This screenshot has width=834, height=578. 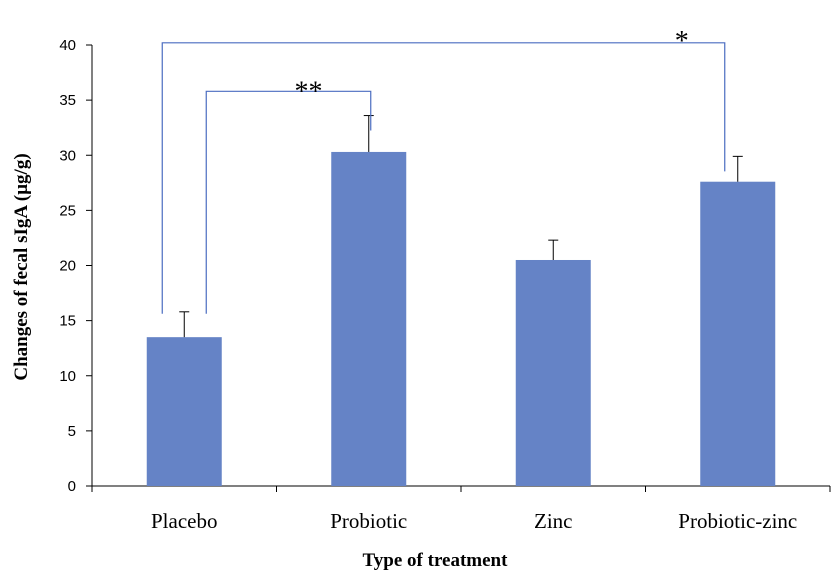 What do you see at coordinates (67, 155) in the screenshot?
I see `y-tick-label: 30` at bounding box center [67, 155].